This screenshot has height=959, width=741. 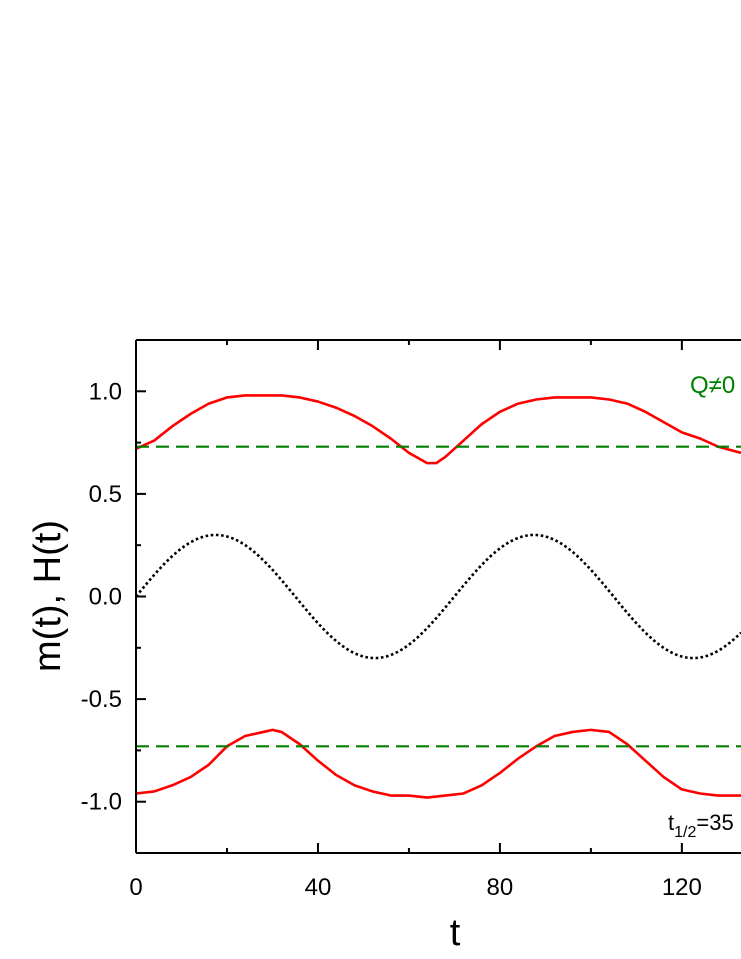 What do you see at coordinates (105, 391) in the screenshot?
I see `y-tick-label: 1.0` at bounding box center [105, 391].